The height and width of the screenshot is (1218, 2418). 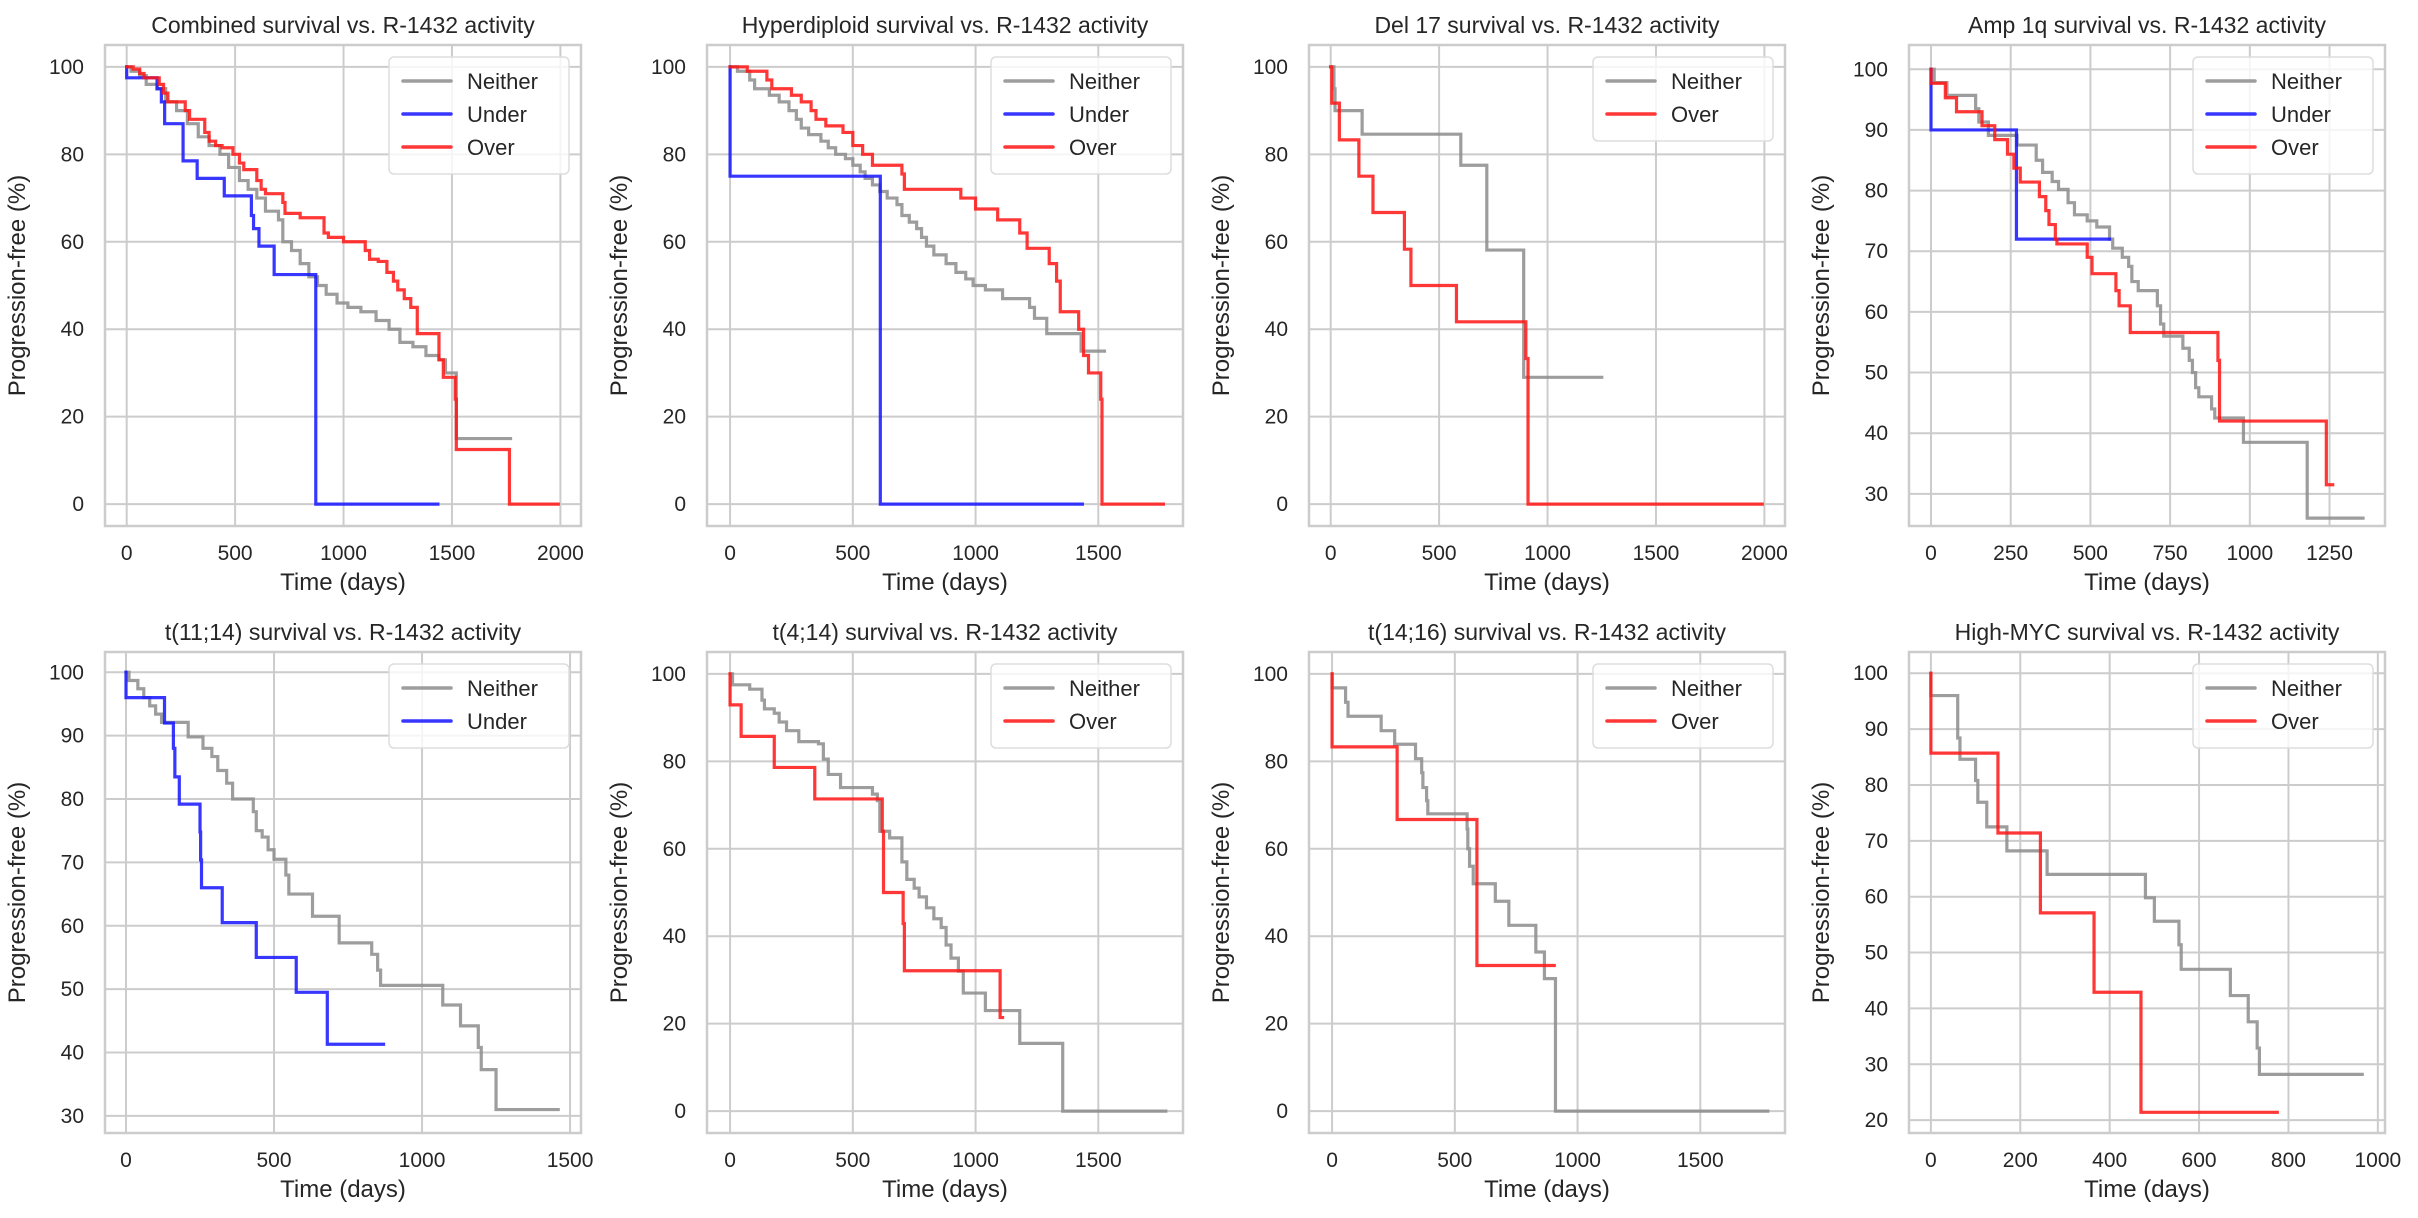 What do you see at coordinates (2147, 25) in the screenshot?
I see `chart-title: Amp 1q survival vs. R-1432 activity` at bounding box center [2147, 25].